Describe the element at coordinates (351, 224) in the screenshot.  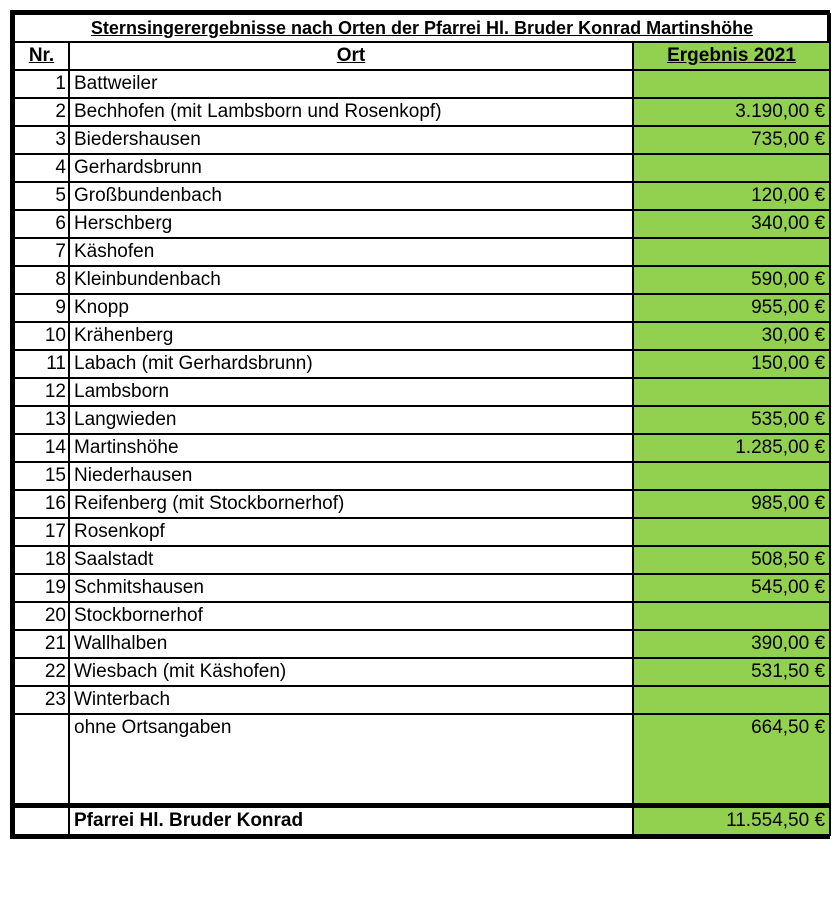
I see `row-ort: Herschberg` at that location.